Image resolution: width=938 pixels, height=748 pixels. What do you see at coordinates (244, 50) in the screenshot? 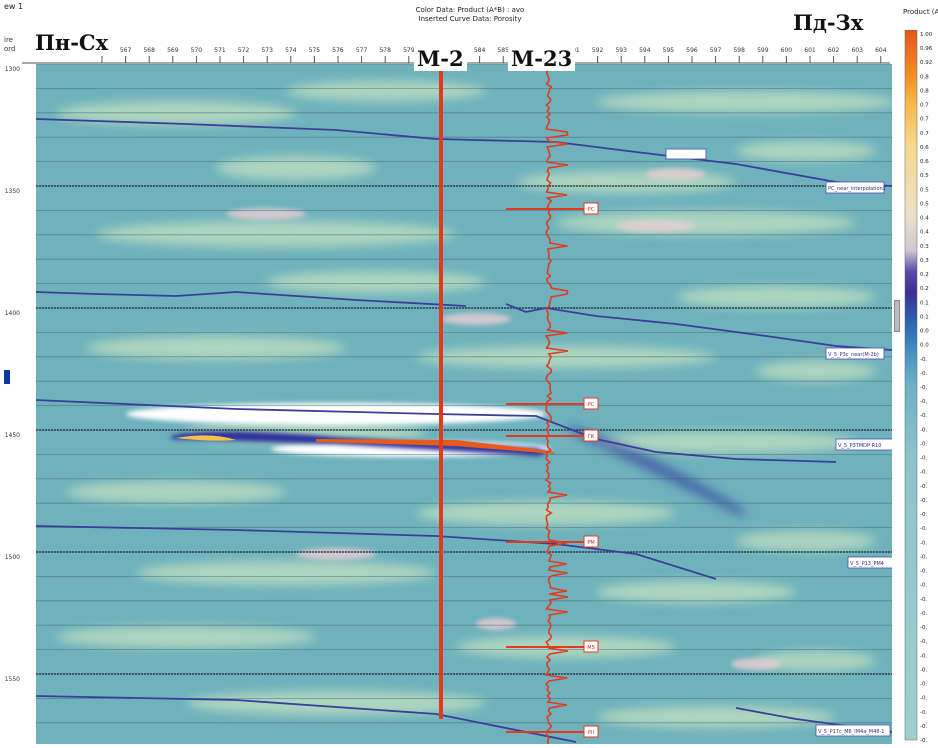
I see `trace-label: 572` at bounding box center [244, 50].